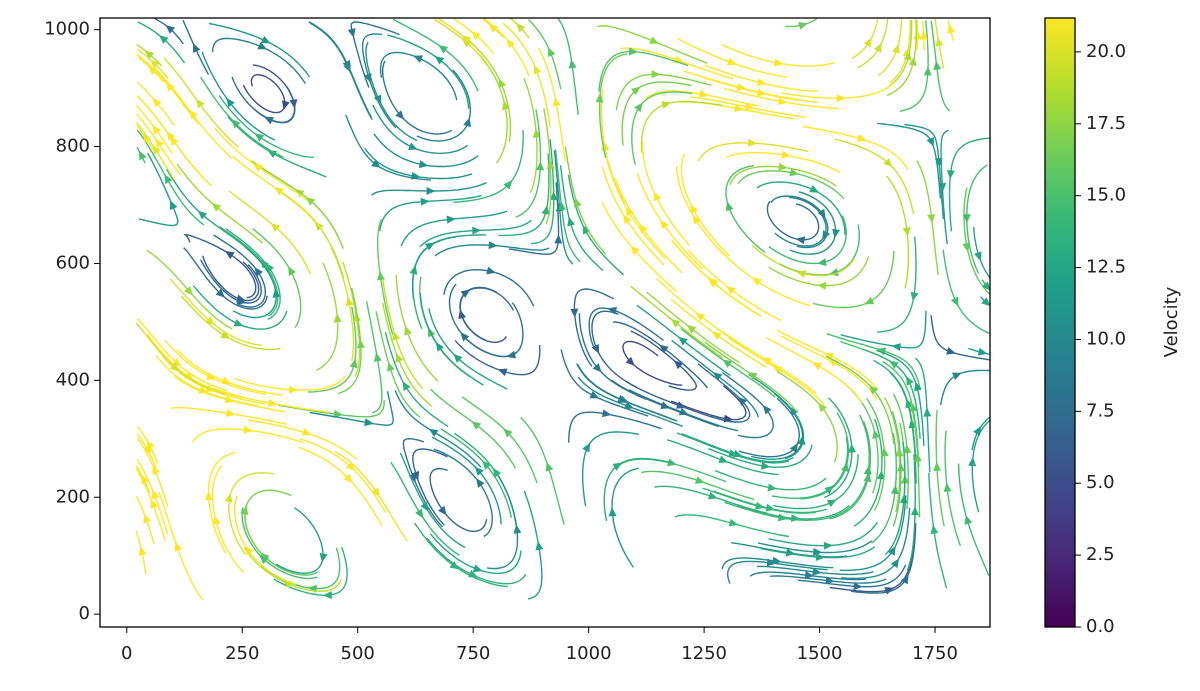  I want to click on colorbar-label: Velocity, so click(1171, 321).